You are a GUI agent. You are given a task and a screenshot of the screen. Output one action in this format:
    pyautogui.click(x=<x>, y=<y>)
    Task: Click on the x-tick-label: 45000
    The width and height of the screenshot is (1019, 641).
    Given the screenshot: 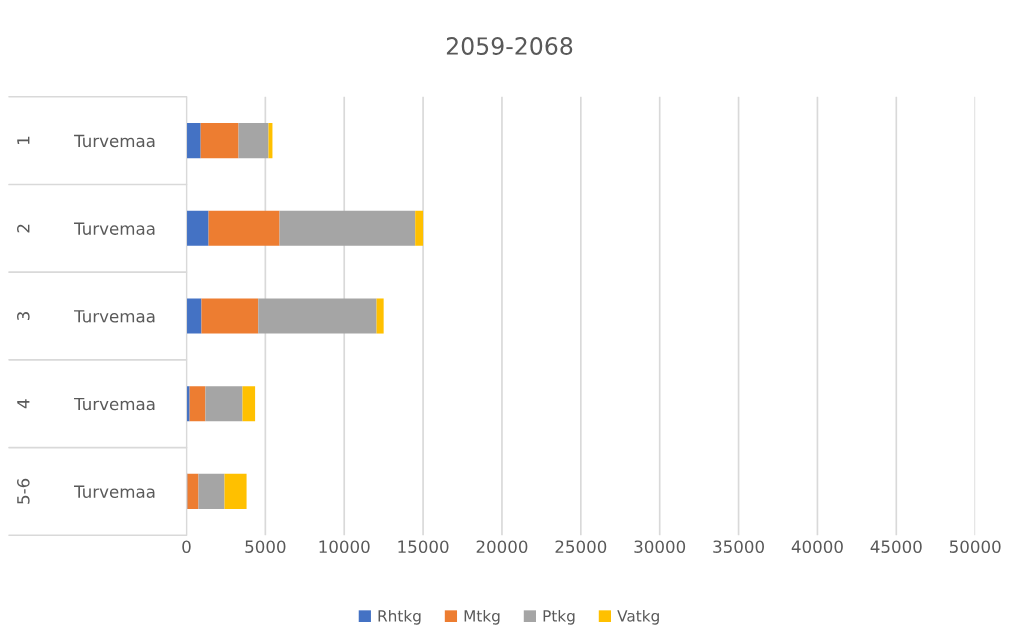 What is the action you would take?
    pyautogui.click(x=896, y=546)
    